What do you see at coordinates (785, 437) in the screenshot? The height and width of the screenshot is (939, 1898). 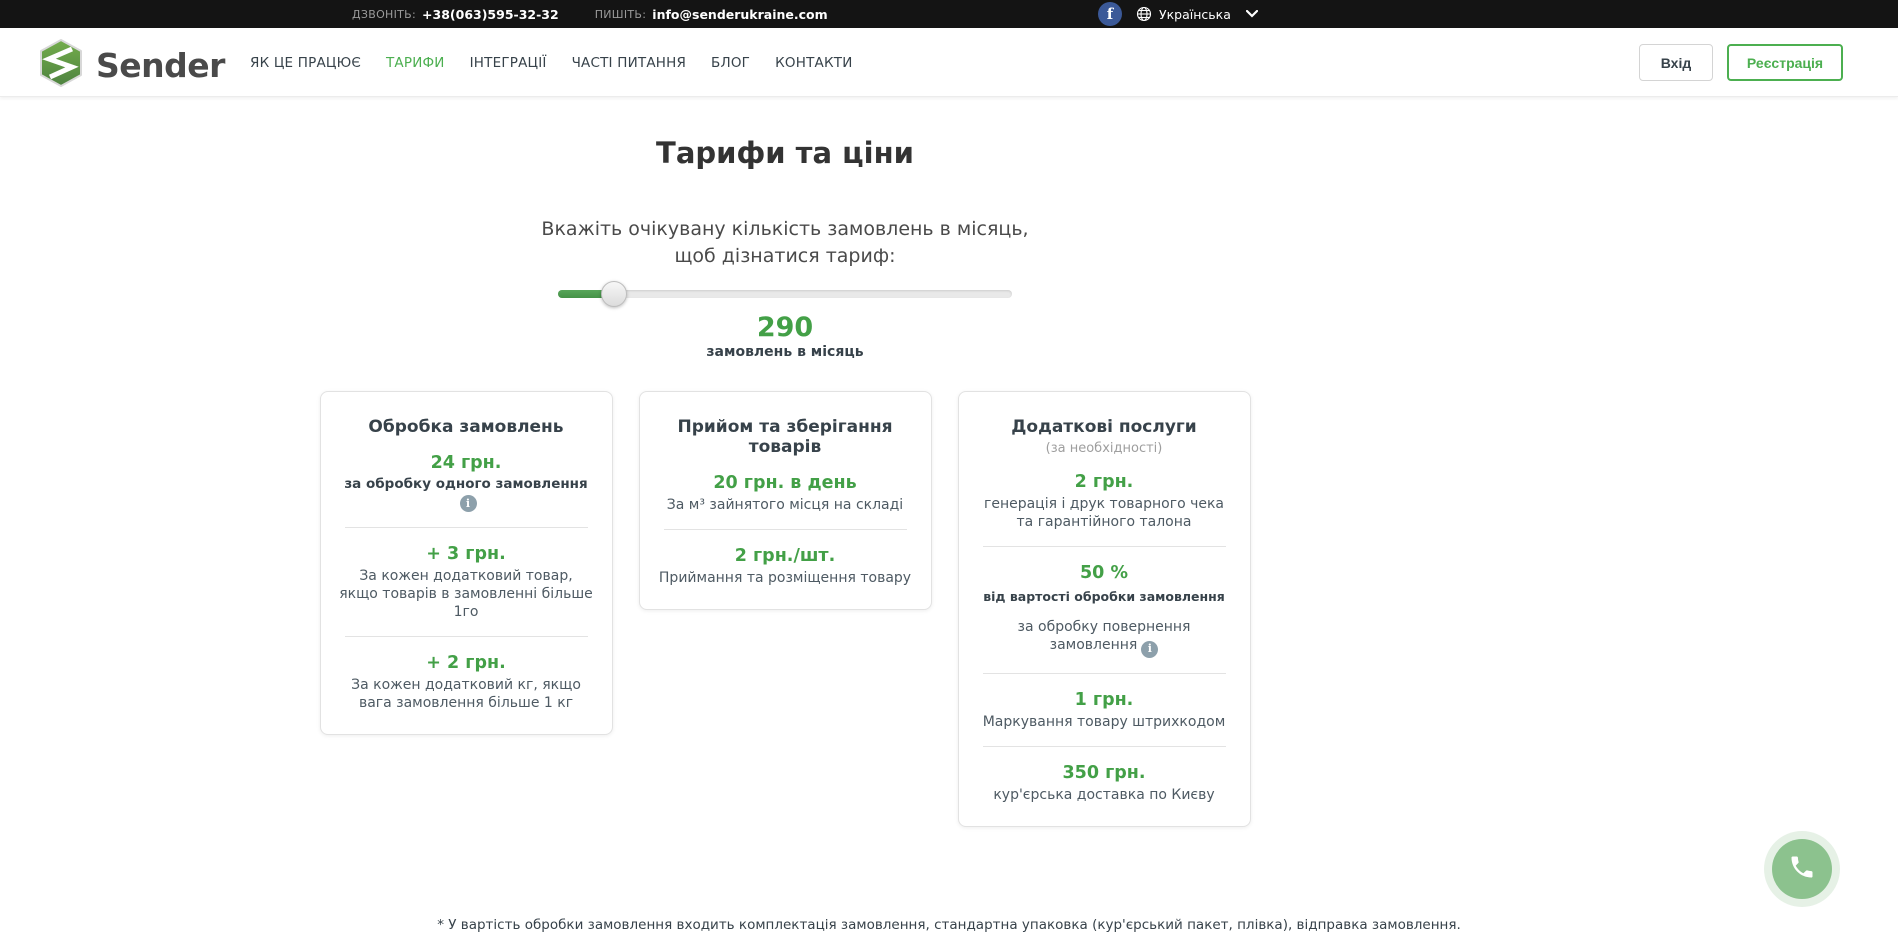 I see `card-title: Прийом та зберігання товарів` at bounding box center [785, 437].